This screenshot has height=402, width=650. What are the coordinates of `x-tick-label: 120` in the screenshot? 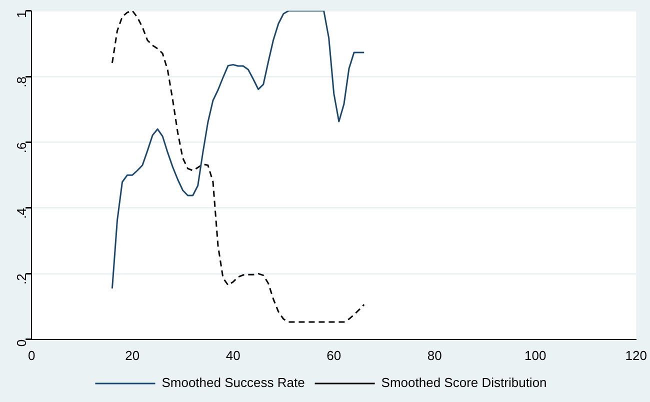 It's located at (636, 355).